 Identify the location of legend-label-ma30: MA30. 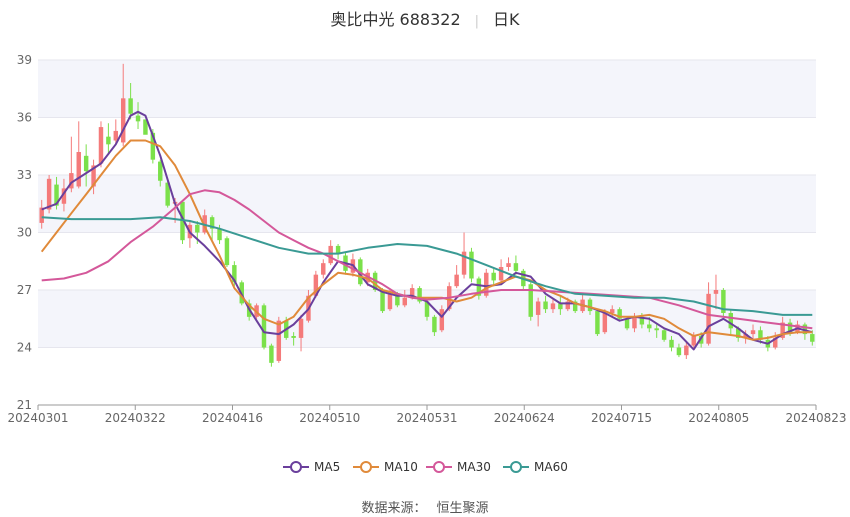
(474, 467).